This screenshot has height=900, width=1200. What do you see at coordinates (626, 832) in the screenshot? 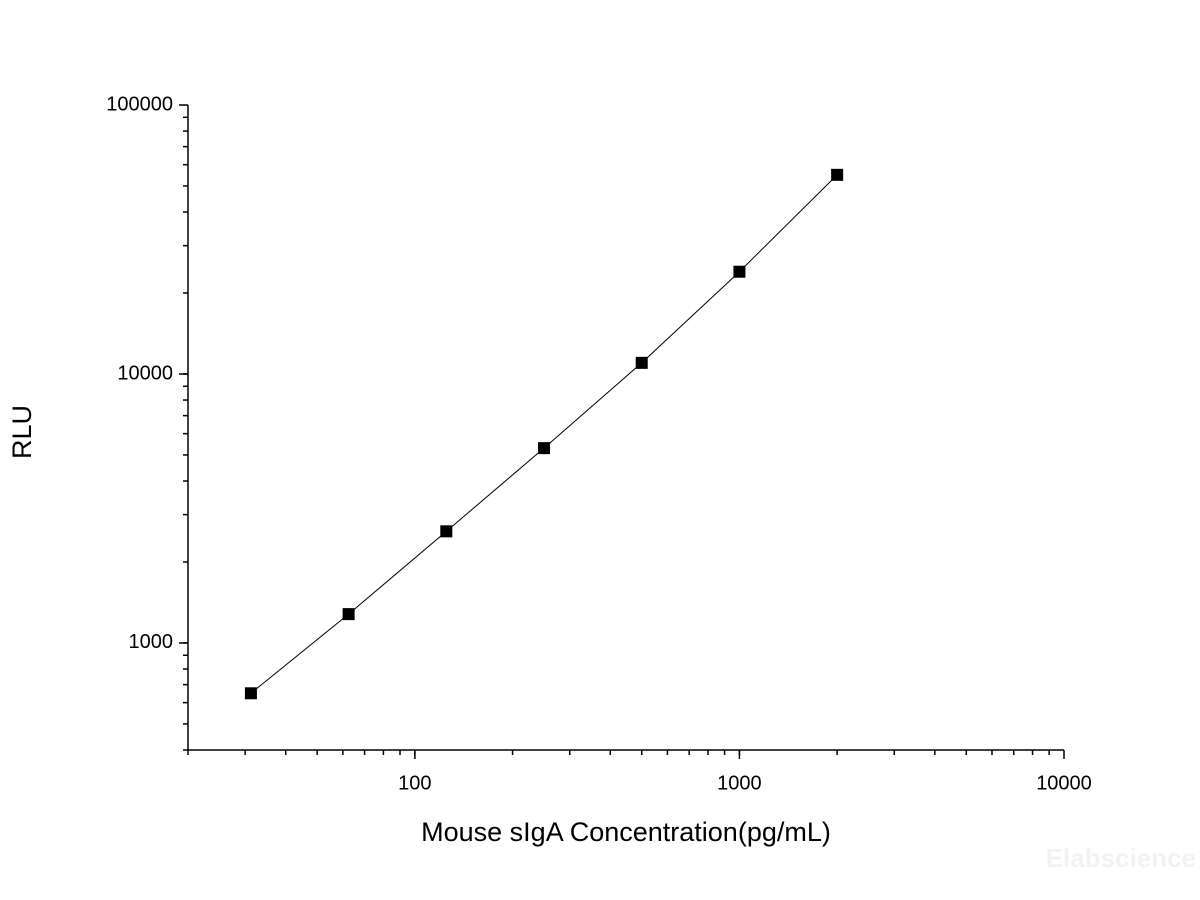
I see `x-axis-title: Mouse sIgA Concentration(pg/mL)` at bounding box center [626, 832].